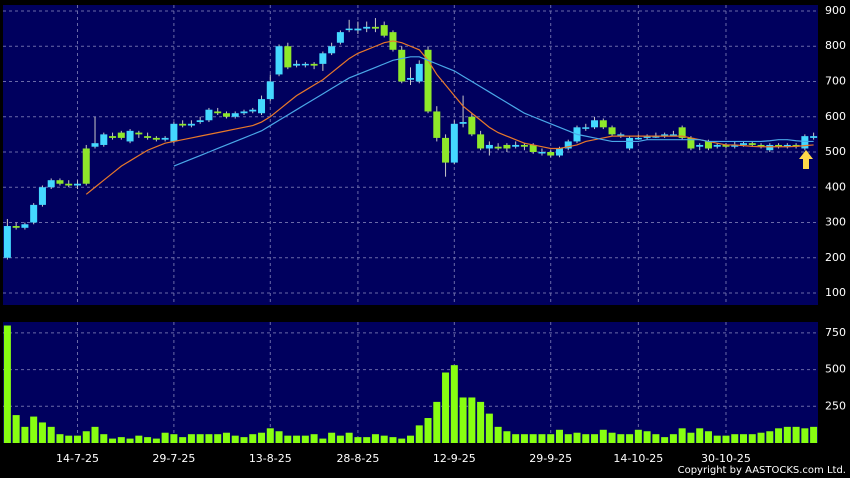 This screenshot has width=850, height=478. Describe the element at coordinates (835, 332) in the screenshot. I see `y-tick-label: 750` at that location.